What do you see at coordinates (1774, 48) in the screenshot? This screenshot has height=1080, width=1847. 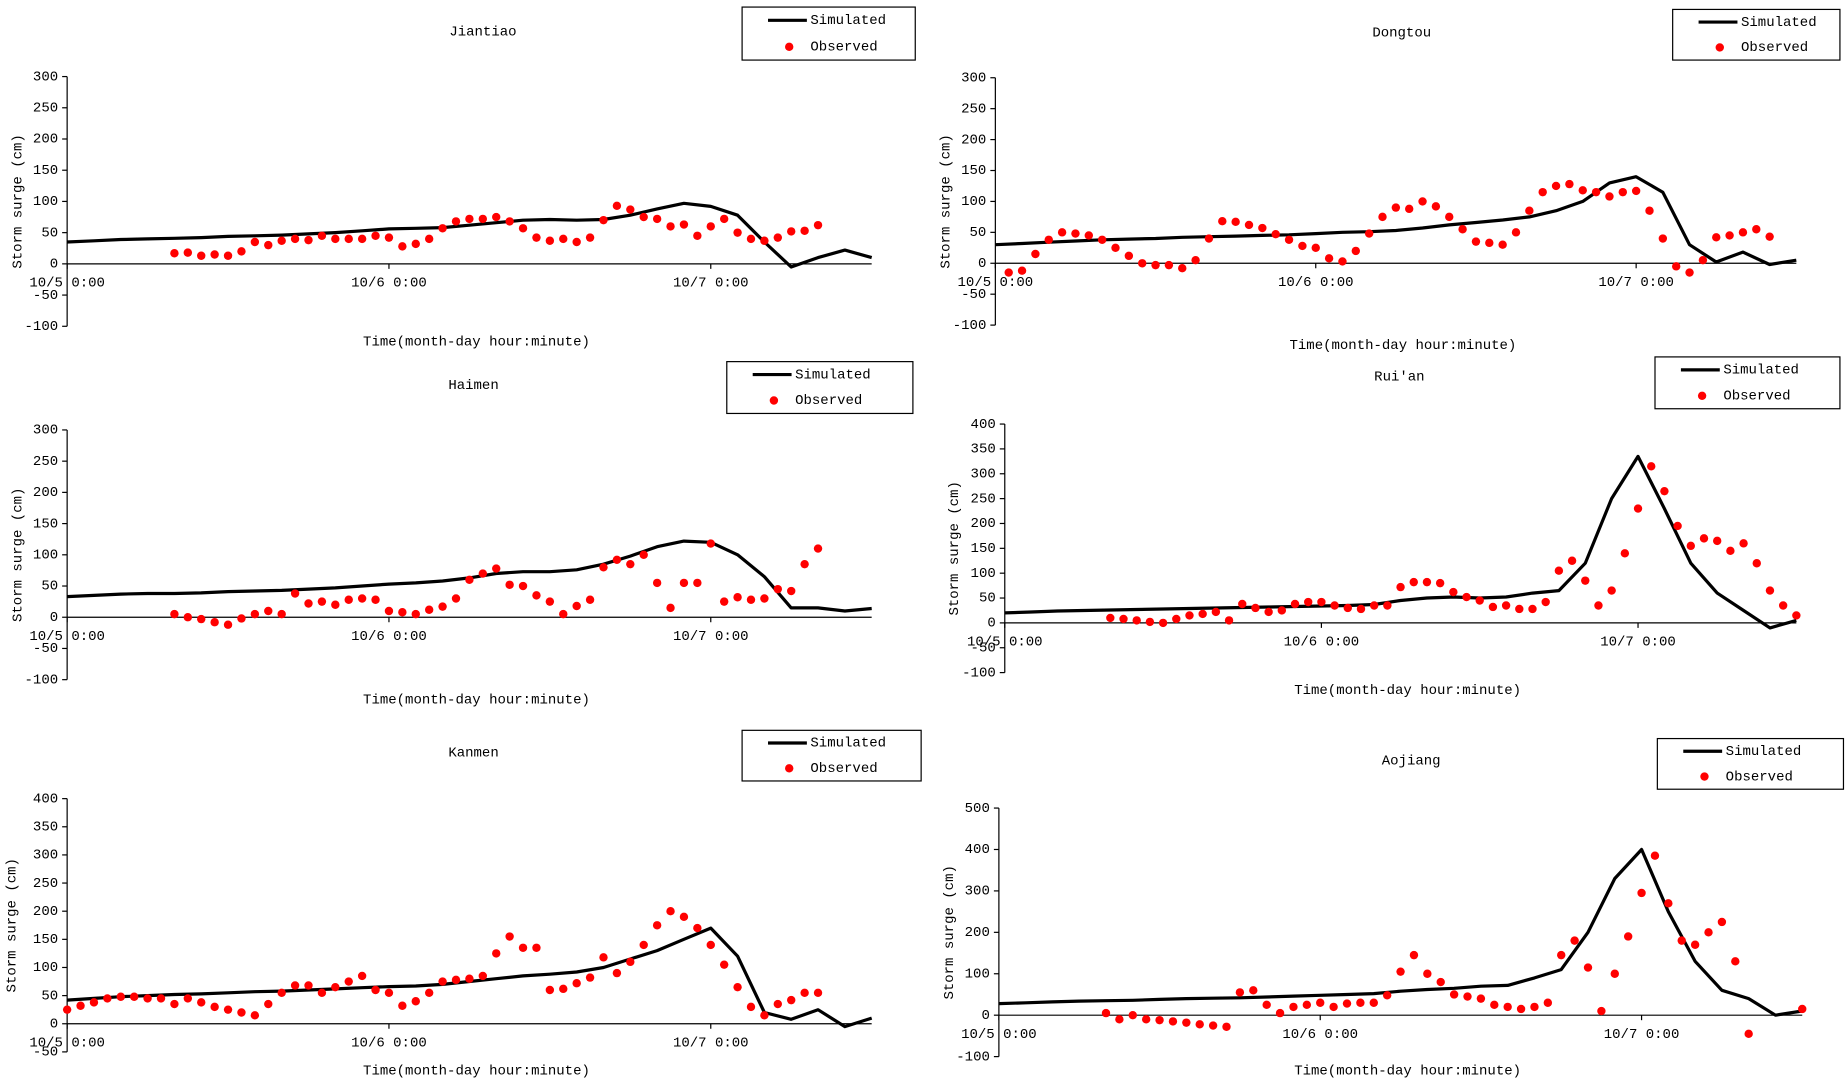 I see `legend-label: Observed` at bounding box center [1774, 48].